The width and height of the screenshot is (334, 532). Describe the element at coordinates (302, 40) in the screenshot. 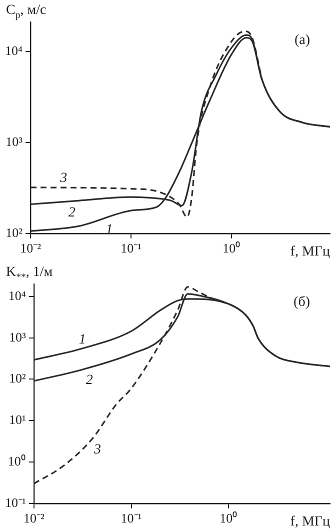

I see `annotation: (a)` at that location.